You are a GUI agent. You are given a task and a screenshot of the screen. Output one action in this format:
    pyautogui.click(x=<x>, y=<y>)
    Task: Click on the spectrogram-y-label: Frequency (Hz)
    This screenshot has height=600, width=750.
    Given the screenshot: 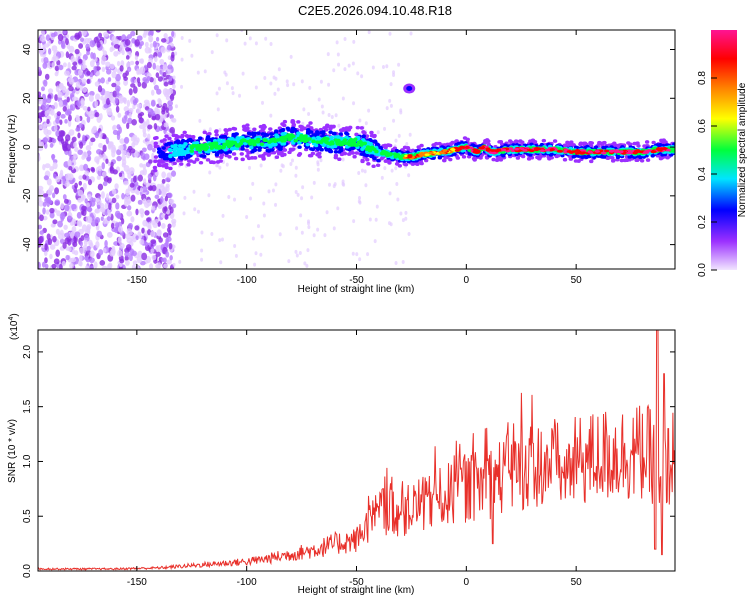 What is the action you would take?
    pyautogui.click(x=12, y=149)
    